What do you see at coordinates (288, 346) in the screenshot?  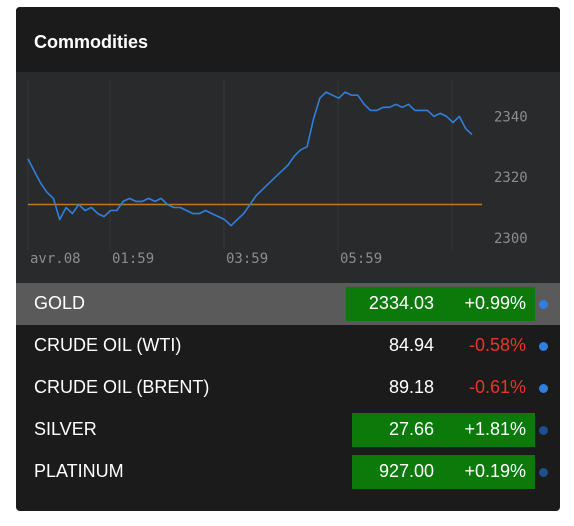 I see `commodity-row: CRUDE OIL (WTI) 84.94 -0.58%` at bounding box center [288, 346].